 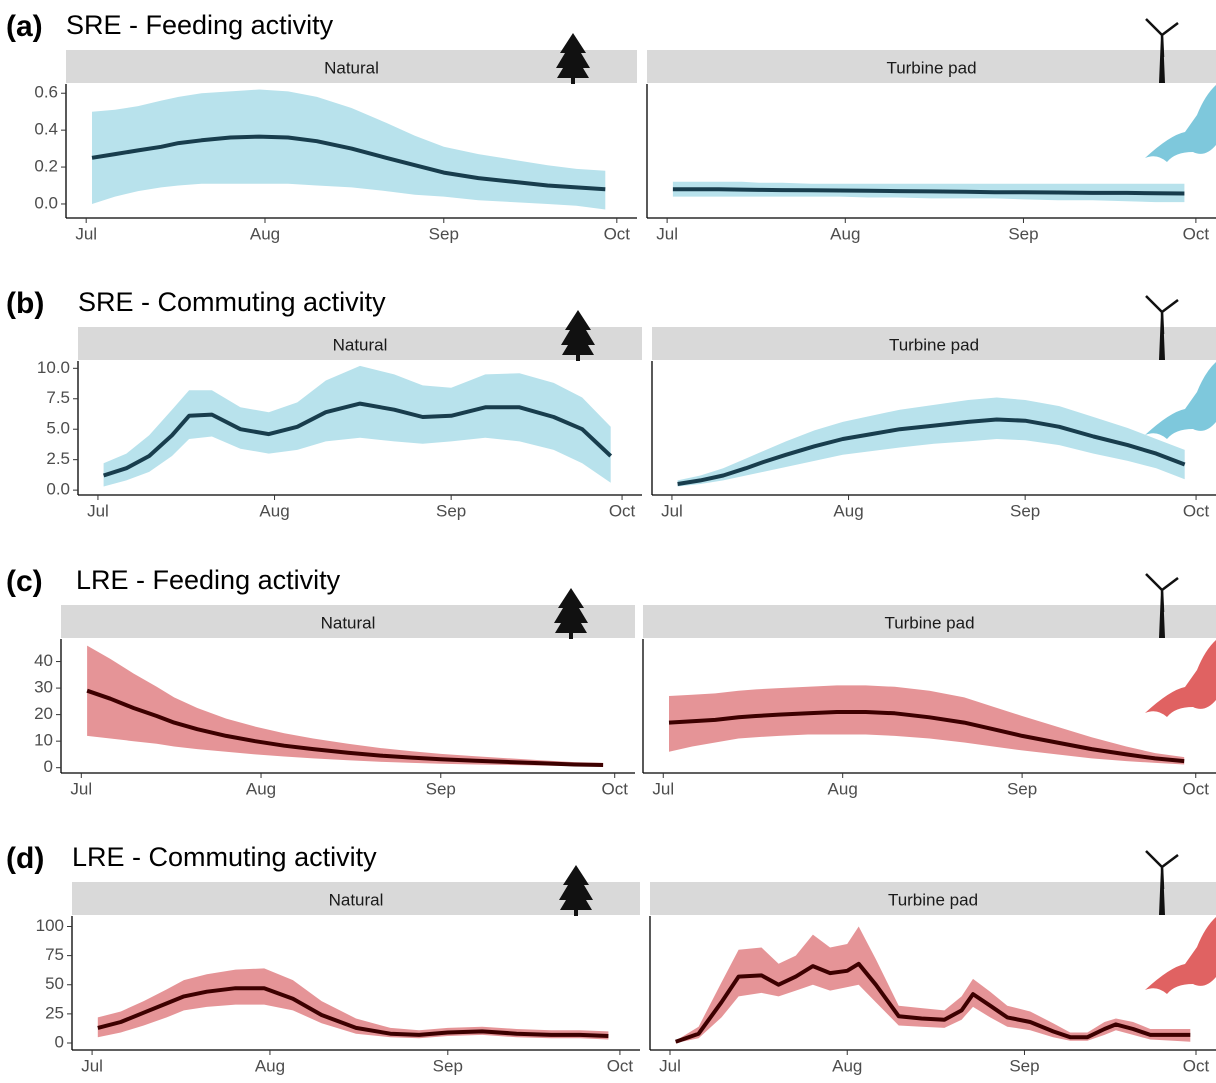 I want to click on y-tick-label: 10.0, so click(x=53, y=367).